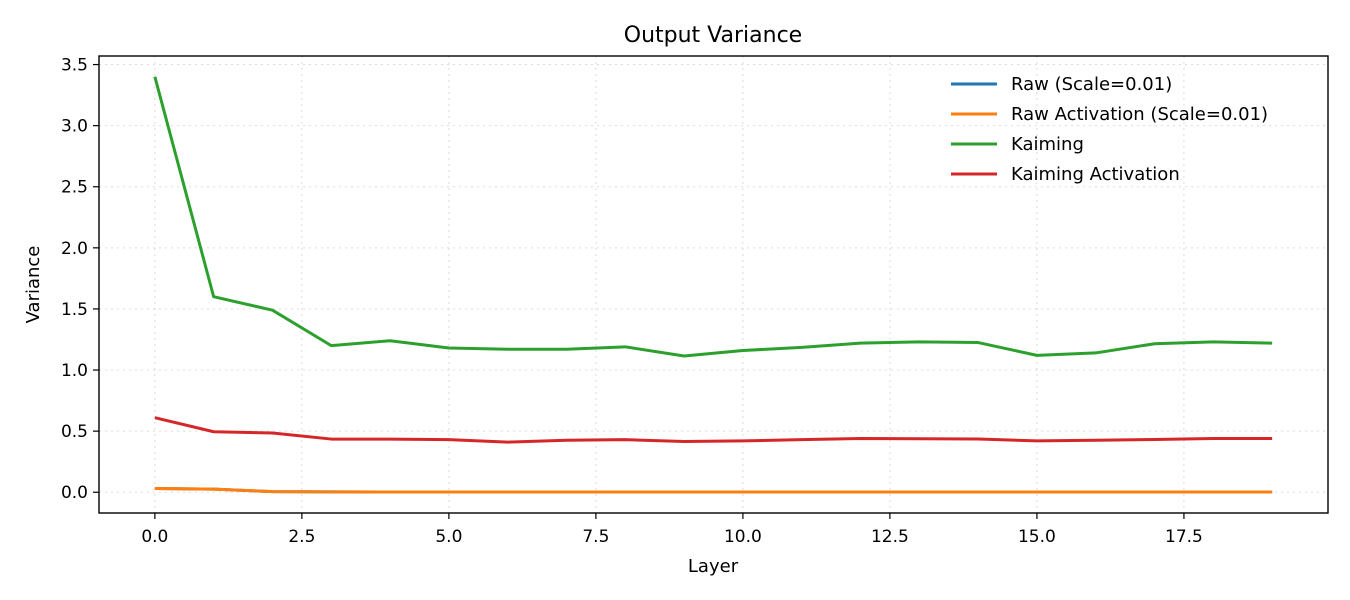  Describe the element at coordinates (154, 537) in the screenshot. I see `x-tick-label: 0.0` at that location.